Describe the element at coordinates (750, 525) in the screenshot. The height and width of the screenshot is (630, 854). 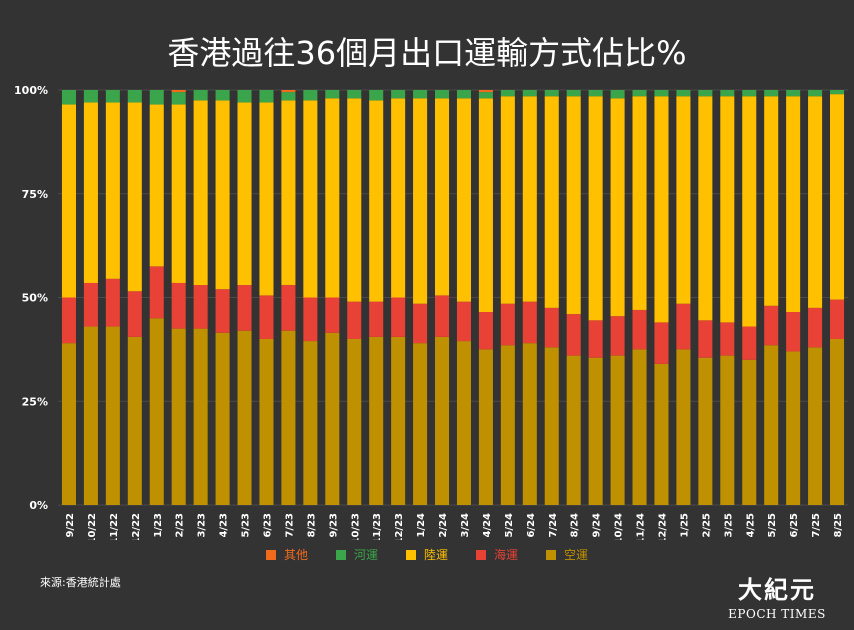
I see `x-tick-label: 4/25` at that location.